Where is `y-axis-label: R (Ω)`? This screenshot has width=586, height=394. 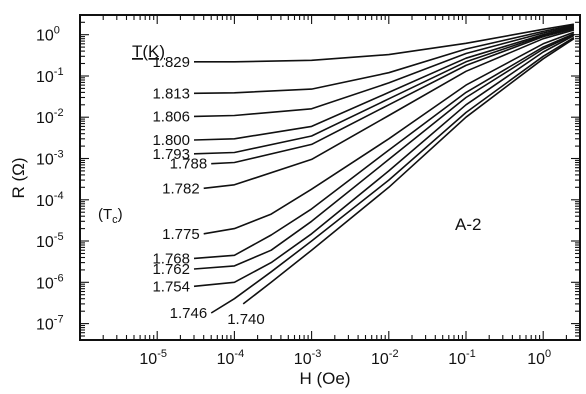
y-axis-label: R (Ω) is located at coordinates (18, 177).